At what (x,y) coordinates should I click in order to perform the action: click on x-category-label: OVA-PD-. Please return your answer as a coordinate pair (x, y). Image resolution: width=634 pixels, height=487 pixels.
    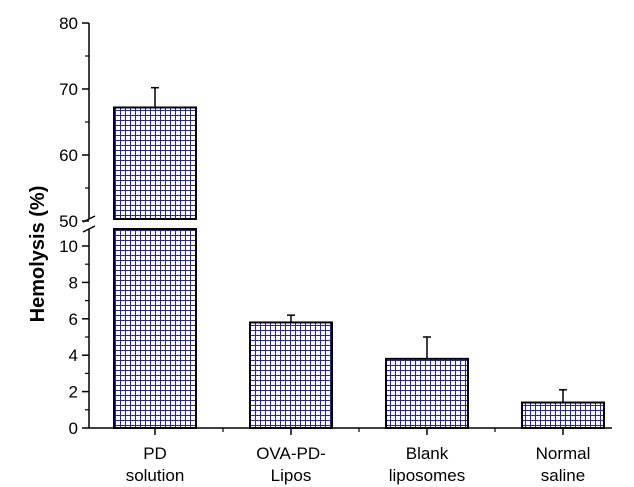
    Looking at the image, I should click on (291, 453).